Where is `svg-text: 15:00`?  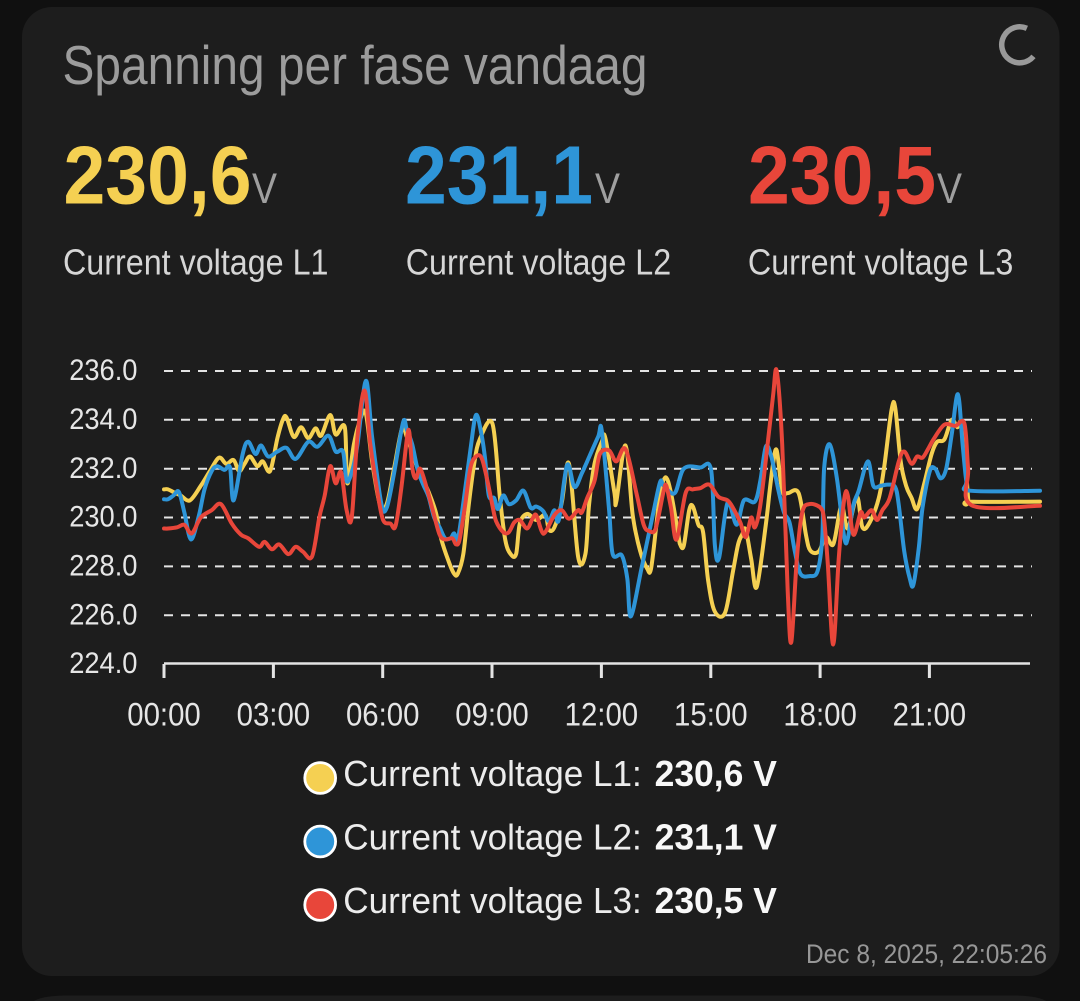
svg-text: 15:00 is located at coordinates (711, 714).